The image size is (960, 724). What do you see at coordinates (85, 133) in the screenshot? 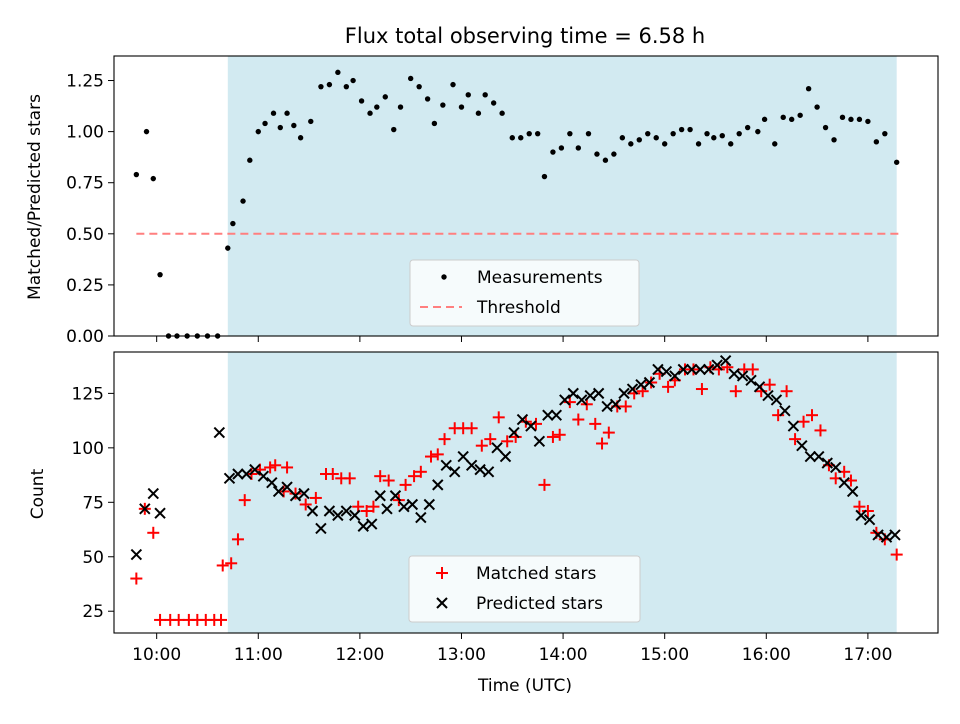
I see `y-tick-label: 1.00` at bounding box center [85, 133].